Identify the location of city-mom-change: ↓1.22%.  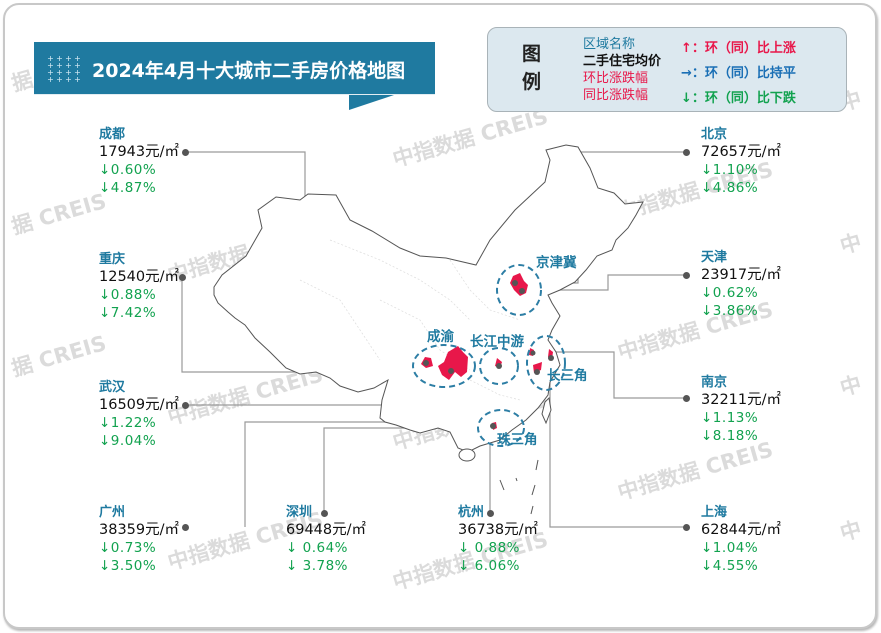
(128, 423).